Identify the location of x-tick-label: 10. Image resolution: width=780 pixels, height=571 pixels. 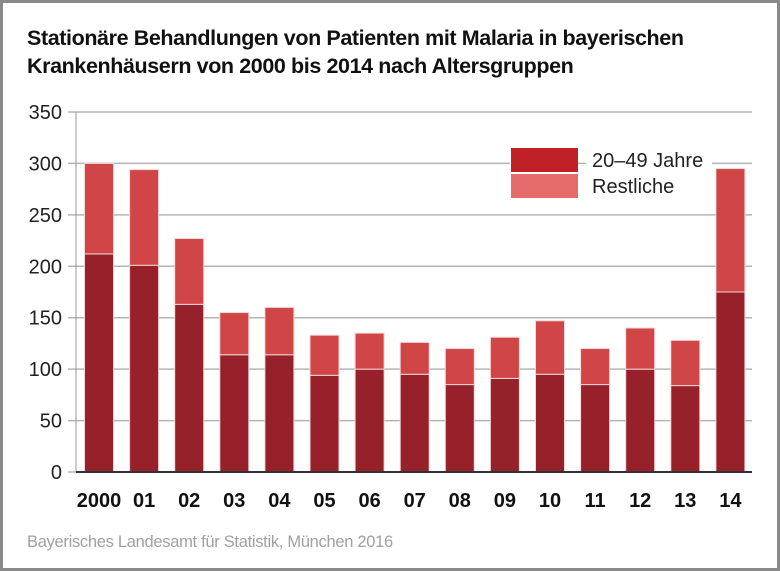
(550, 501).